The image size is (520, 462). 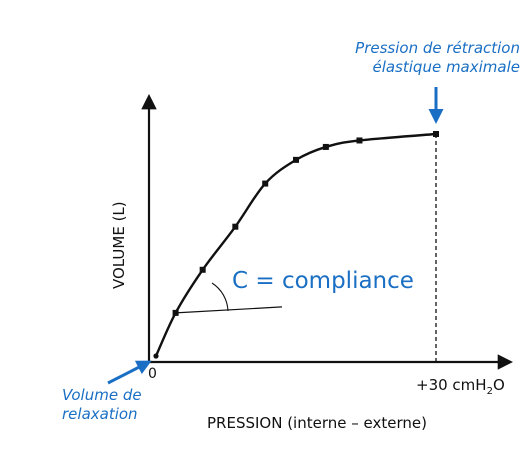 What do you see at coordinates (498, 385) in the screenshot?
I see `x-tick-label-max-suffix: O` at bounding box center [498, 385].